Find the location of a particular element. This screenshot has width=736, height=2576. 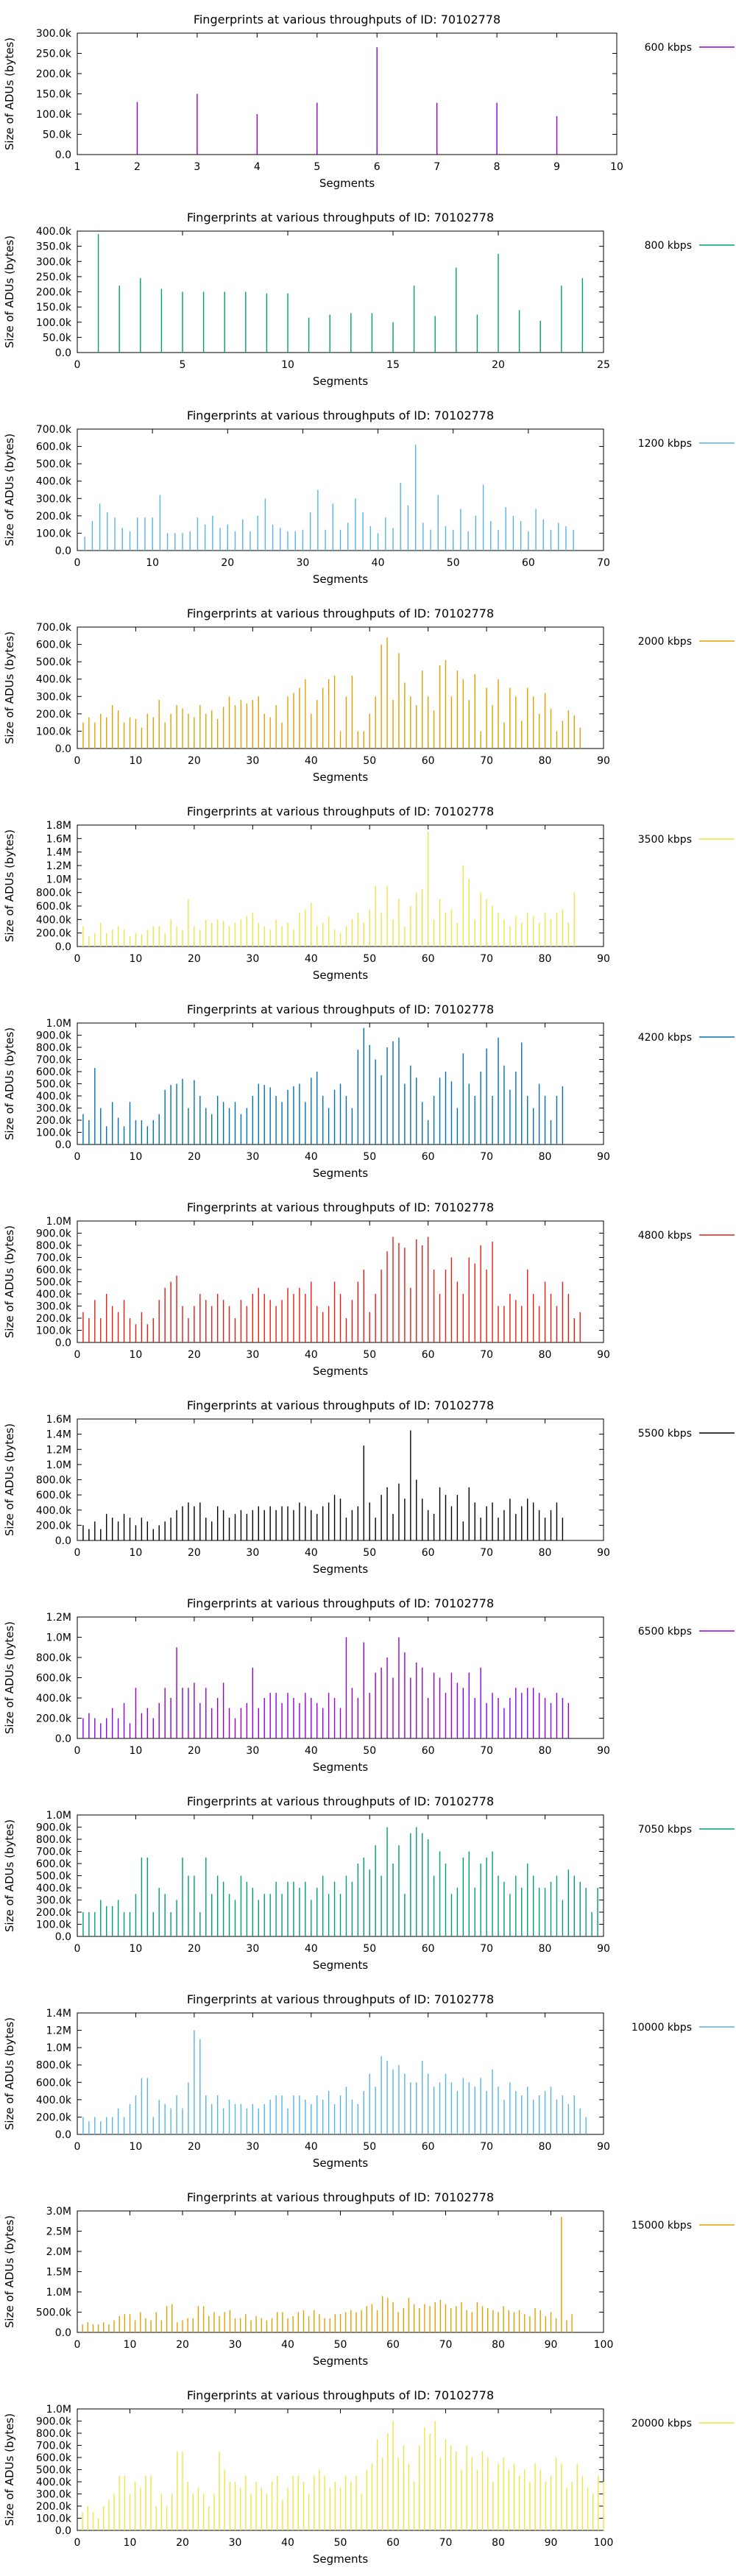

legend-label: 15000 kbps is located at coordinates (661, 2226).